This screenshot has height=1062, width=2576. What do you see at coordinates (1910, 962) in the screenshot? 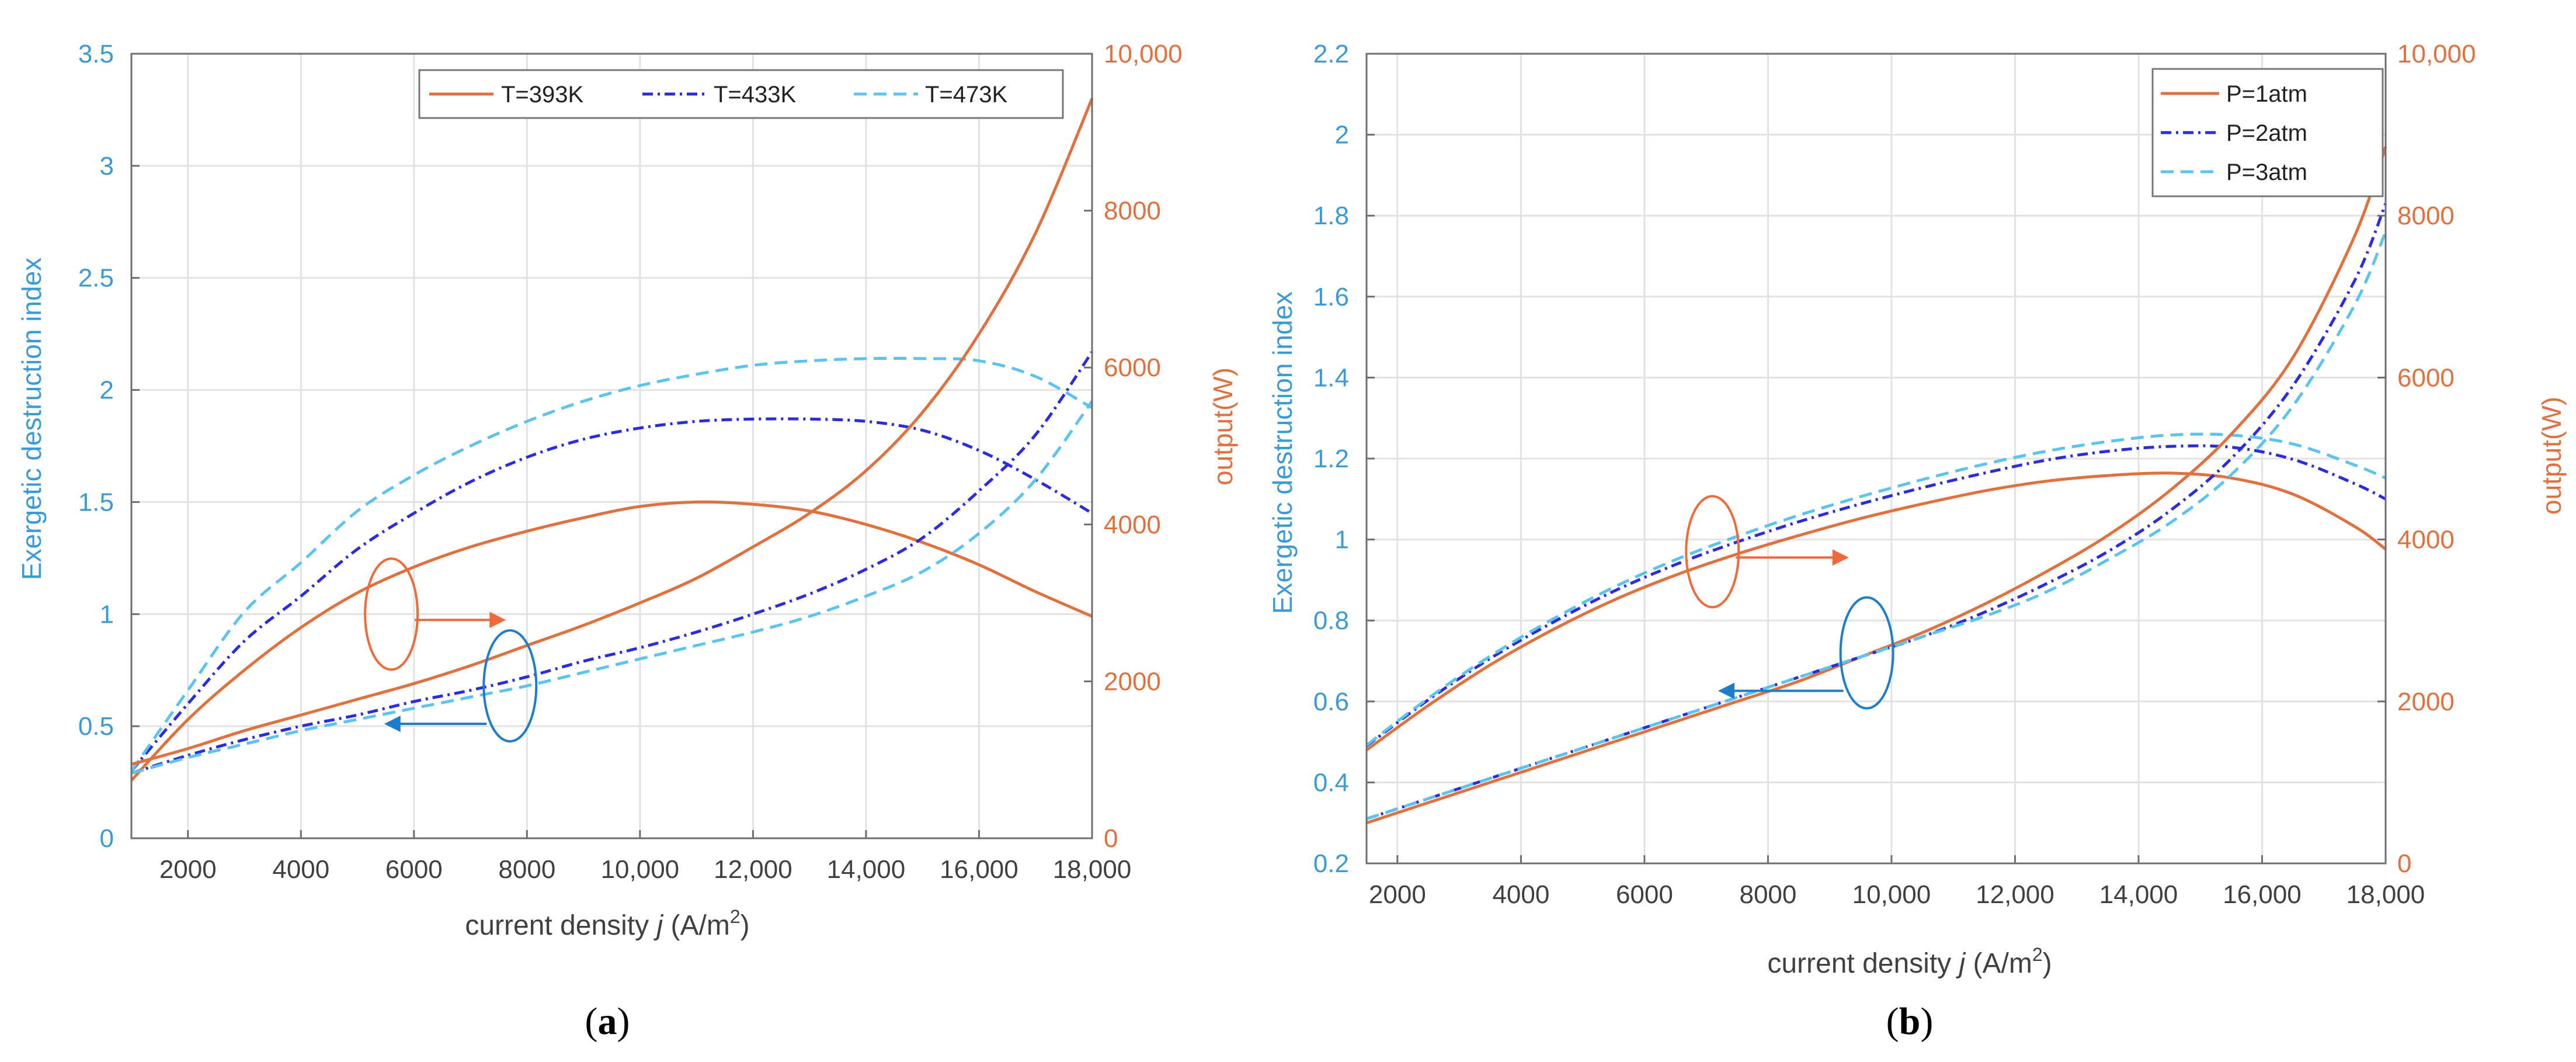
I see `panel-b-x-axis-label: current density j (A/m2)` at bounding box center [1910, 962].